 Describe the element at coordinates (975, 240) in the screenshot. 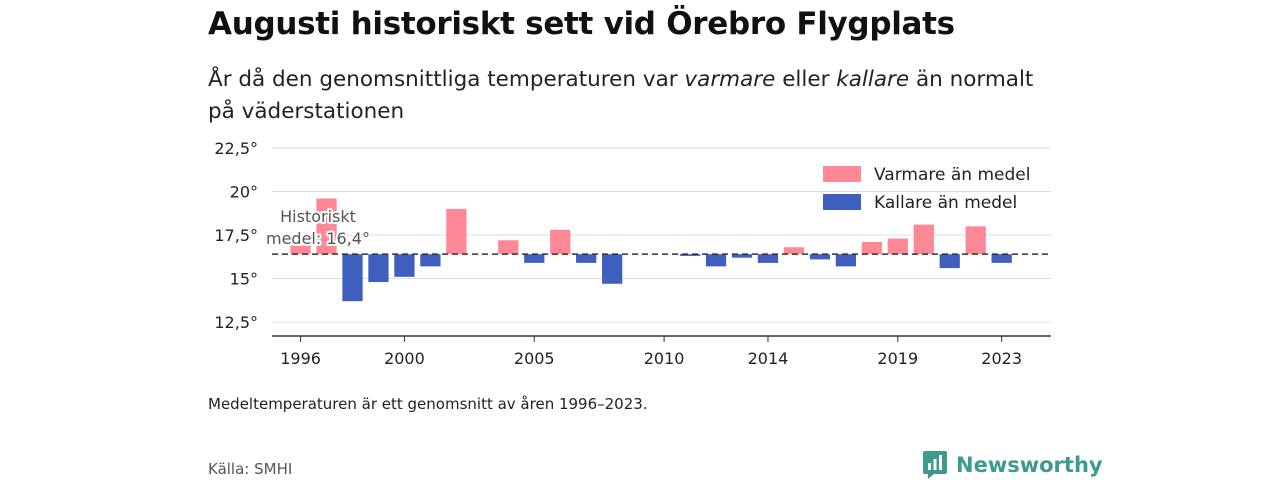

I see `bar-2022` at that location.